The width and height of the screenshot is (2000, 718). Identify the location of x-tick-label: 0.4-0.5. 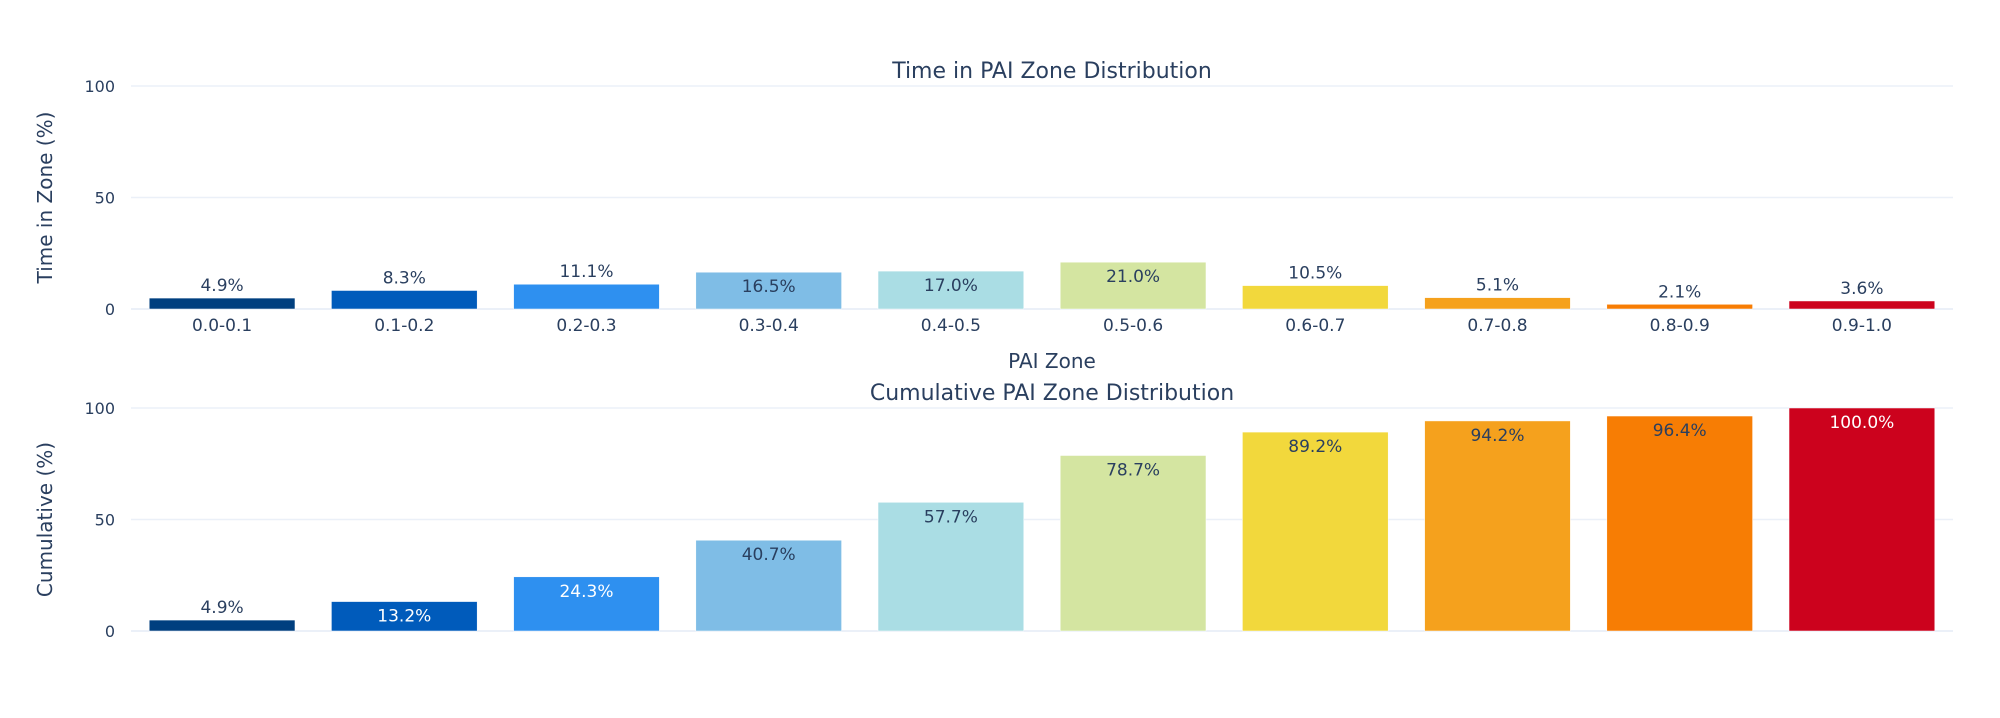
(951, 326).